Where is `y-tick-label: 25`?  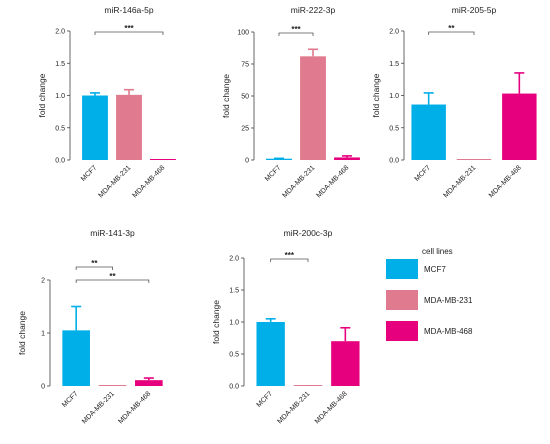 y-tick-label: 25 is located at coordinates (245, 129).